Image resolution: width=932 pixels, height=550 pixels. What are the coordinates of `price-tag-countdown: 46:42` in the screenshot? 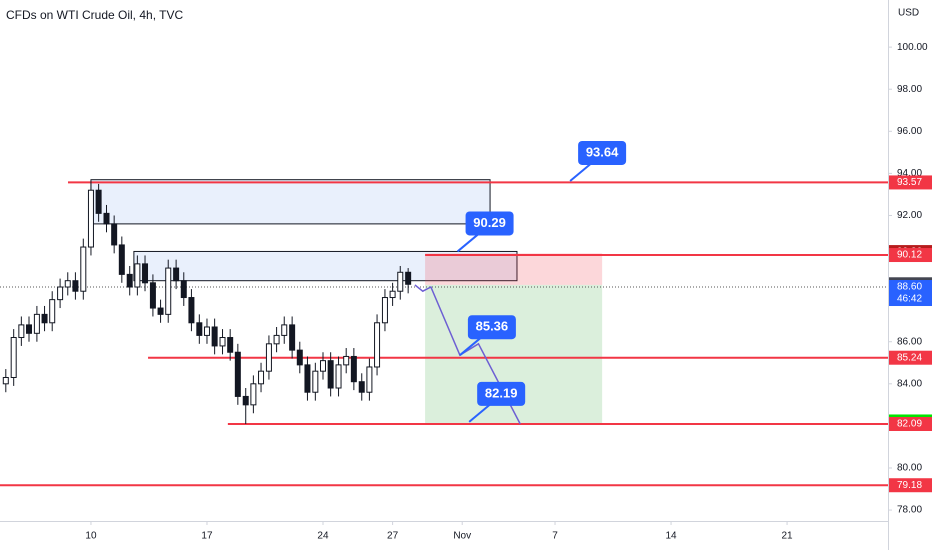 It's located at (909, 299).